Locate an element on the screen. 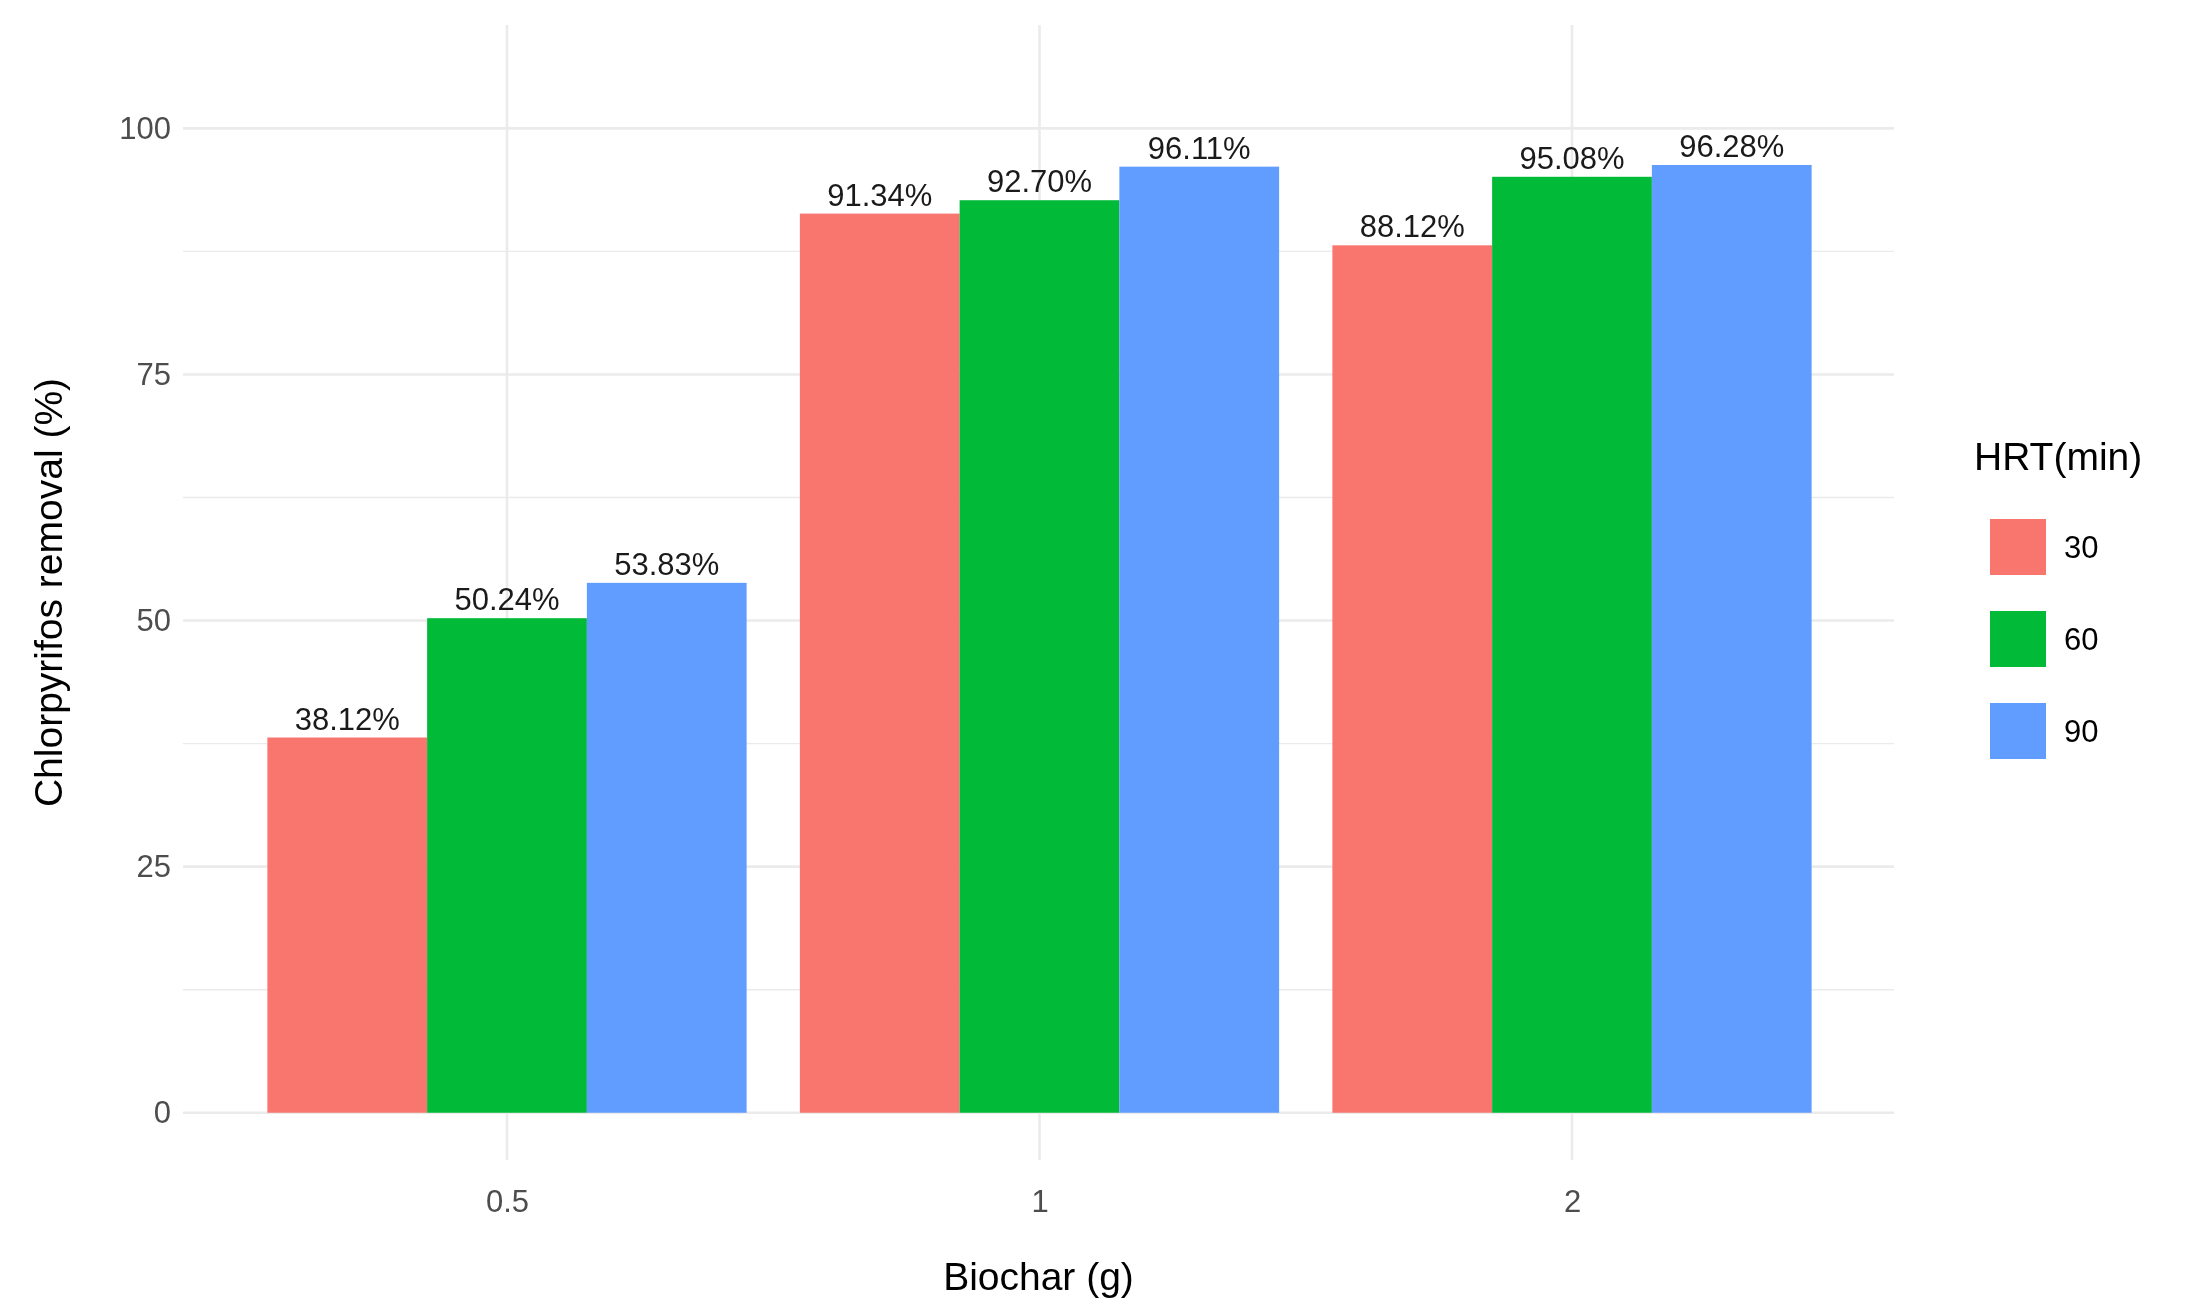 This screenshot has width=2203, height=1311. x-axis-title: Biochar (g) is located at coordinates (1038, 1276).